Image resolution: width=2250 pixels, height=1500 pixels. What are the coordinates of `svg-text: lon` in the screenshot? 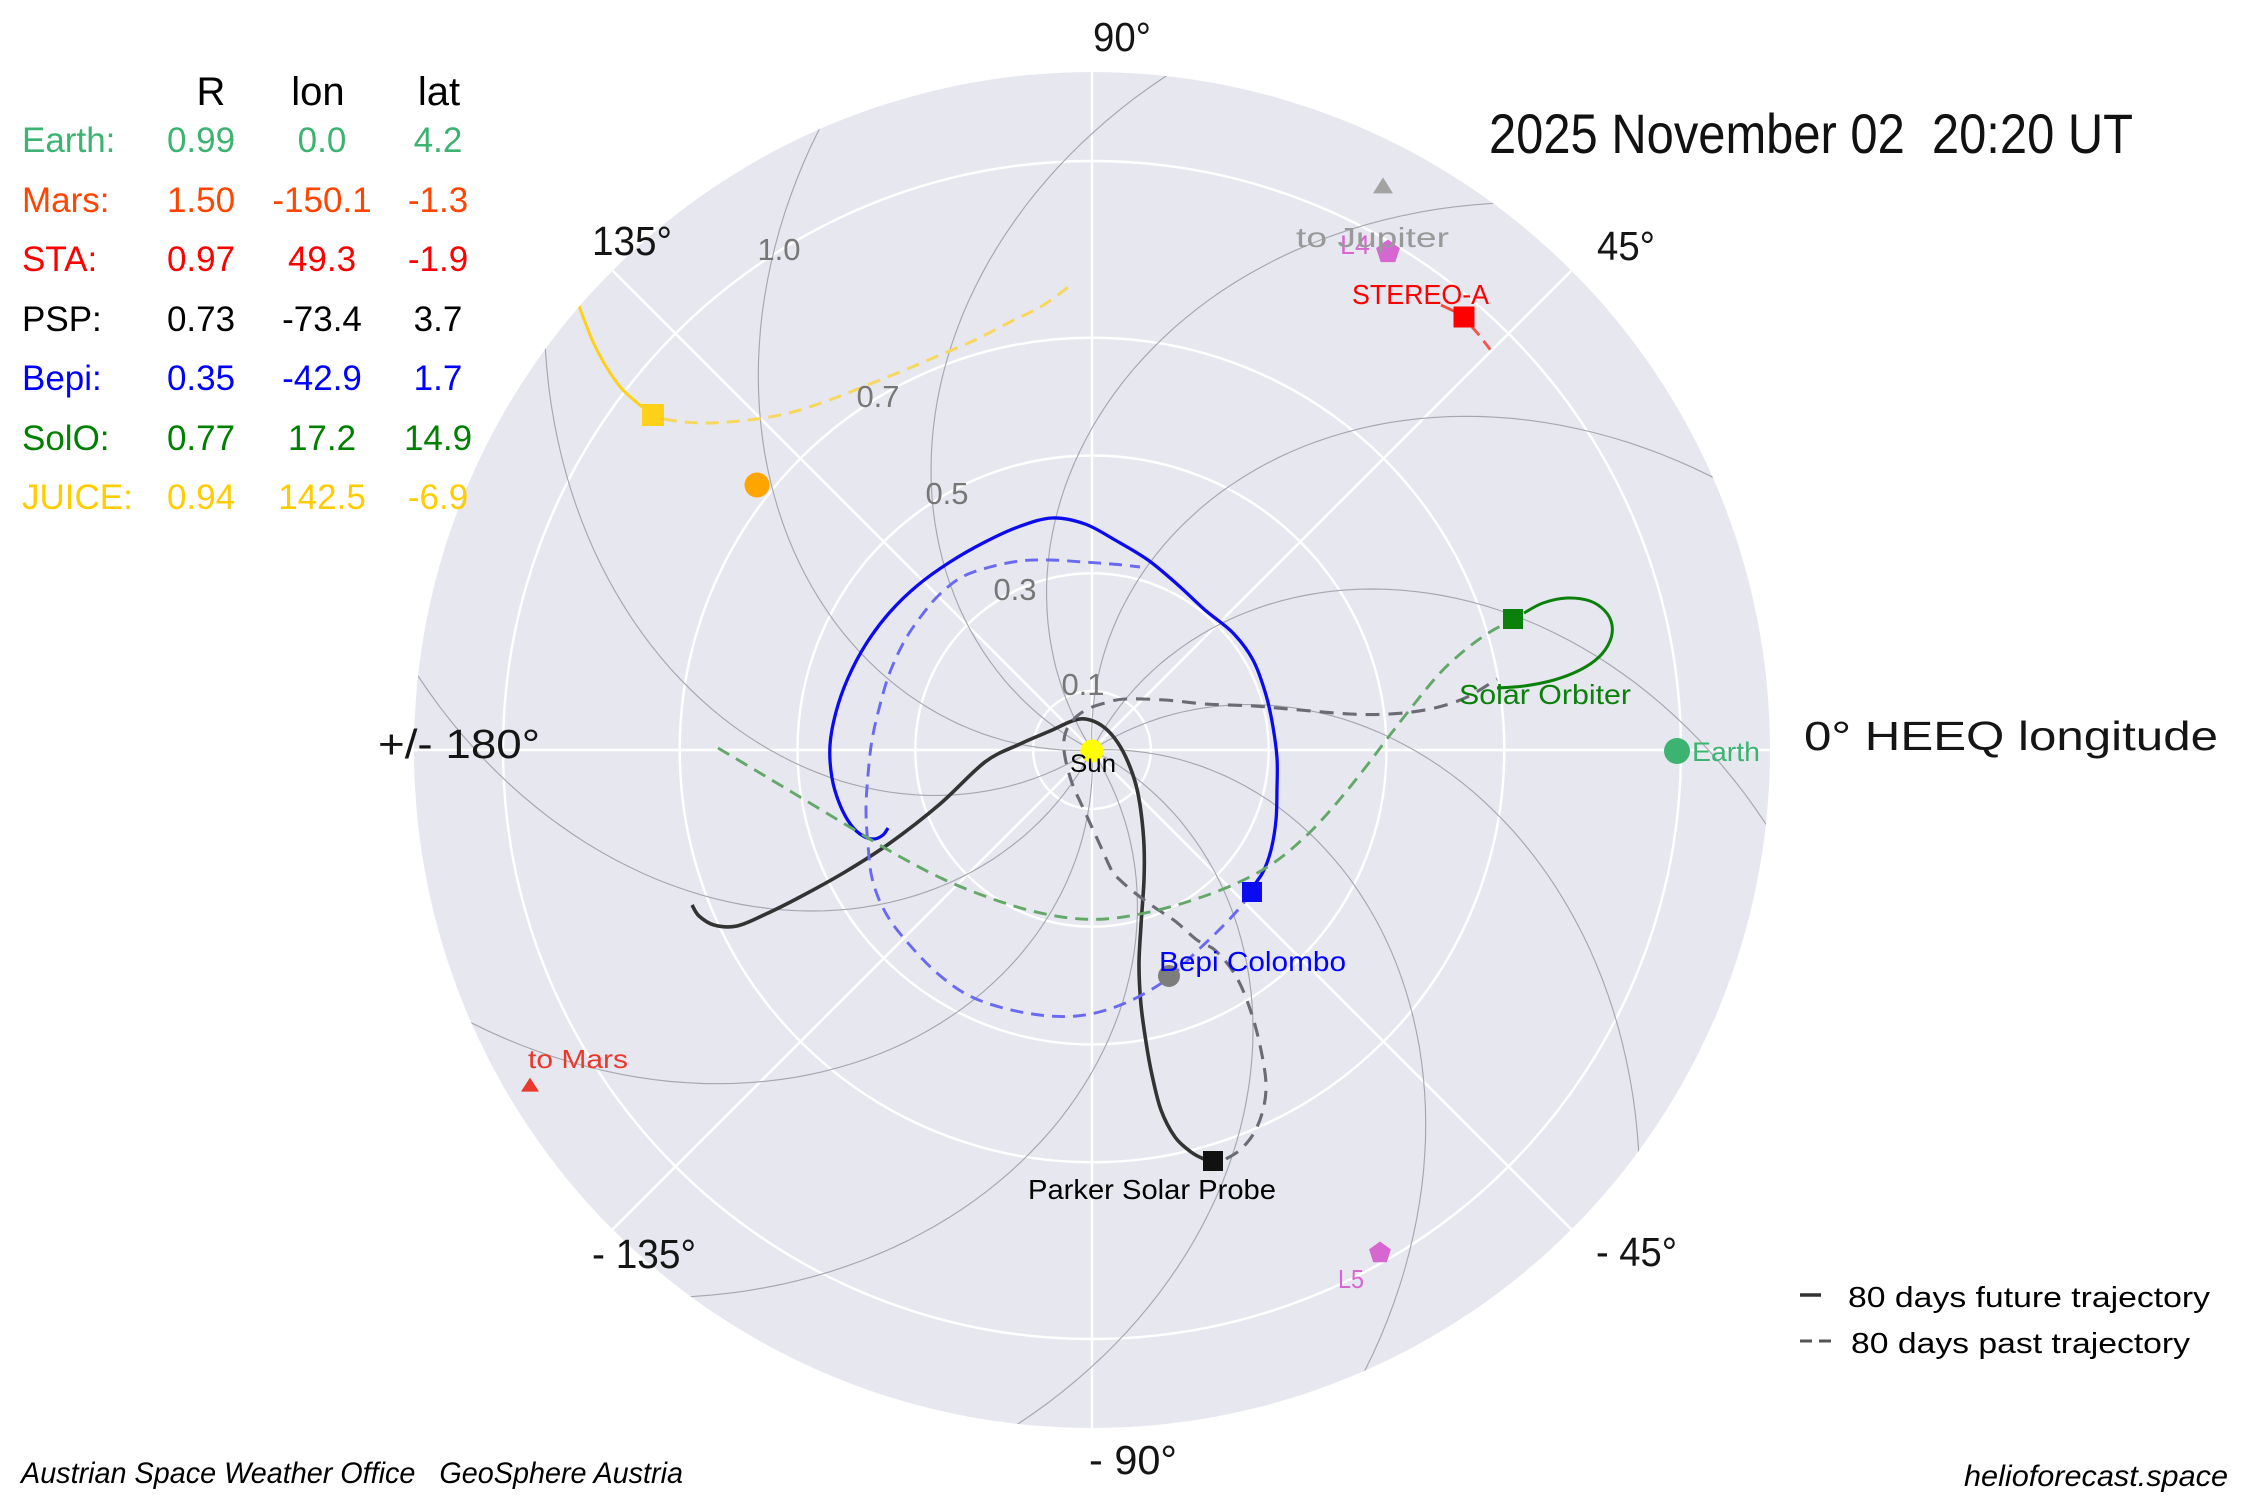 It's located at (317, 92).